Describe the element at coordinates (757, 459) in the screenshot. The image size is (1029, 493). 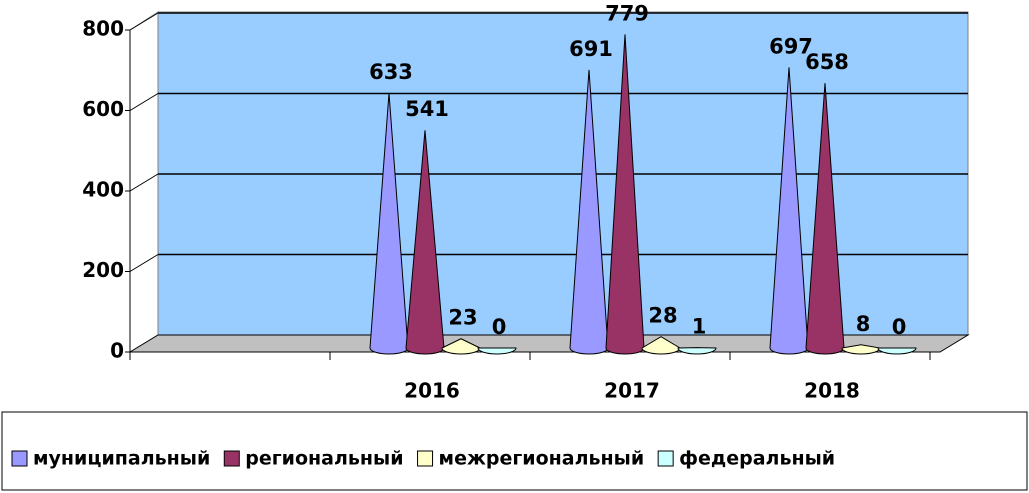
I see `legend-label: федеральный` at that location.